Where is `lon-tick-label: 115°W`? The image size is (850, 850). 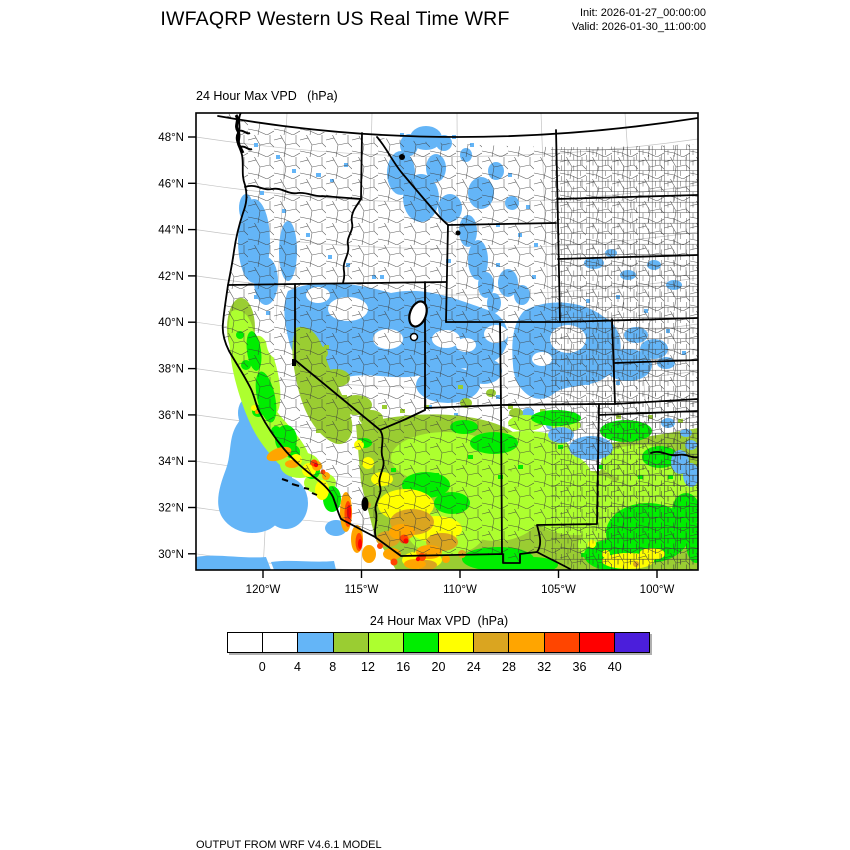
lon-tick-label: 115°W is located at coordinates (362, 590).